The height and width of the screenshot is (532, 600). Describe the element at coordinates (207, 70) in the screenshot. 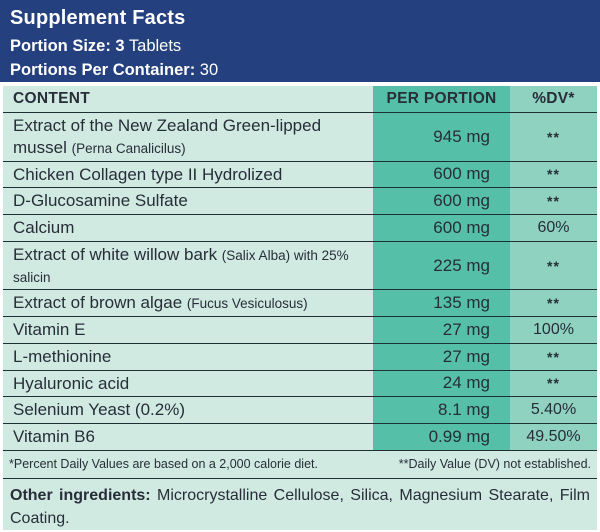

I see `portions-per-container-value: 30` at that location.